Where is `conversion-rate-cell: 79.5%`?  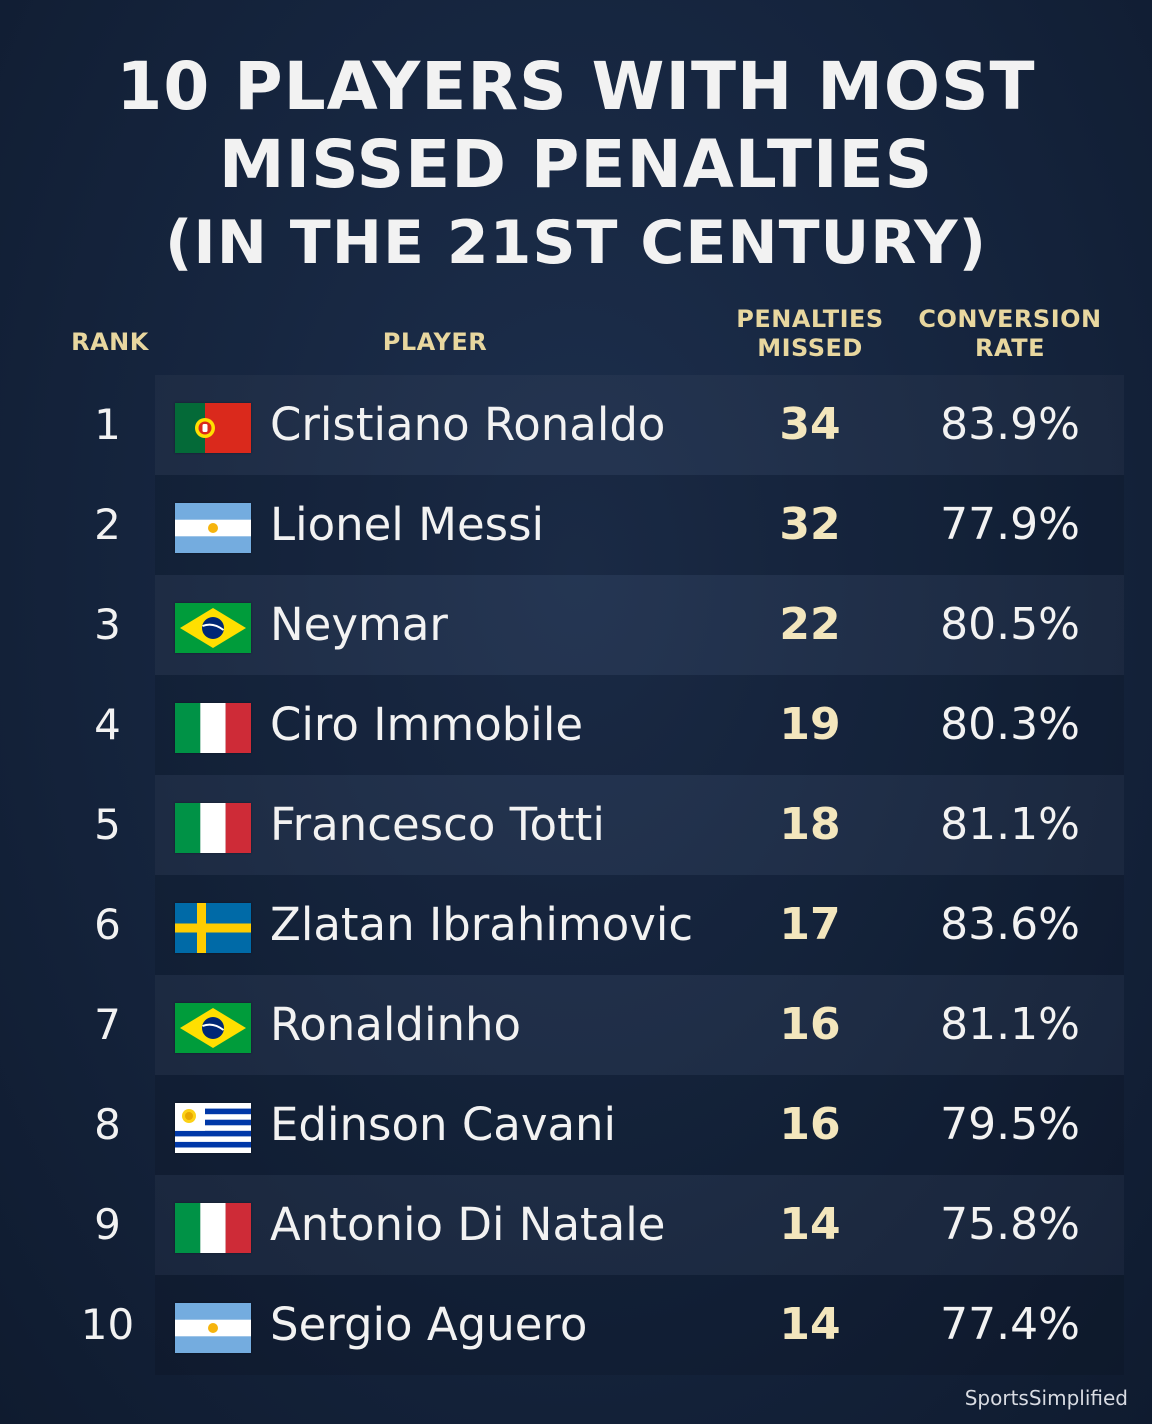 conversion-rate-cell: 79.5% is located at coordinates (1010, 1124).